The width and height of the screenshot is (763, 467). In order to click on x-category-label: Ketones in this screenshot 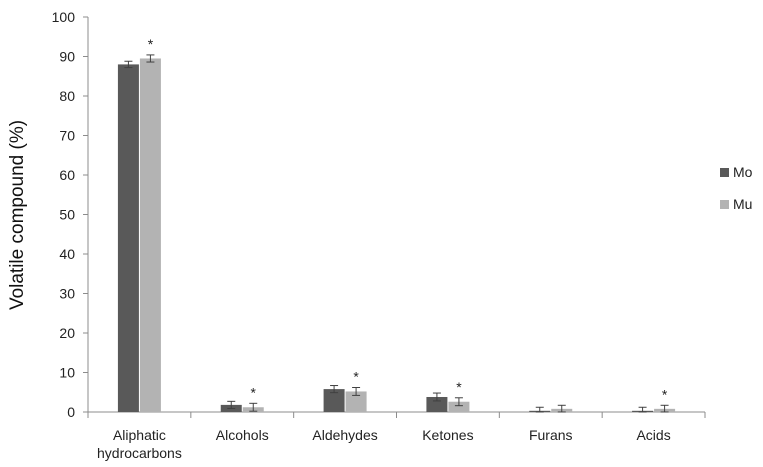, I will do `click(447, 435)`.